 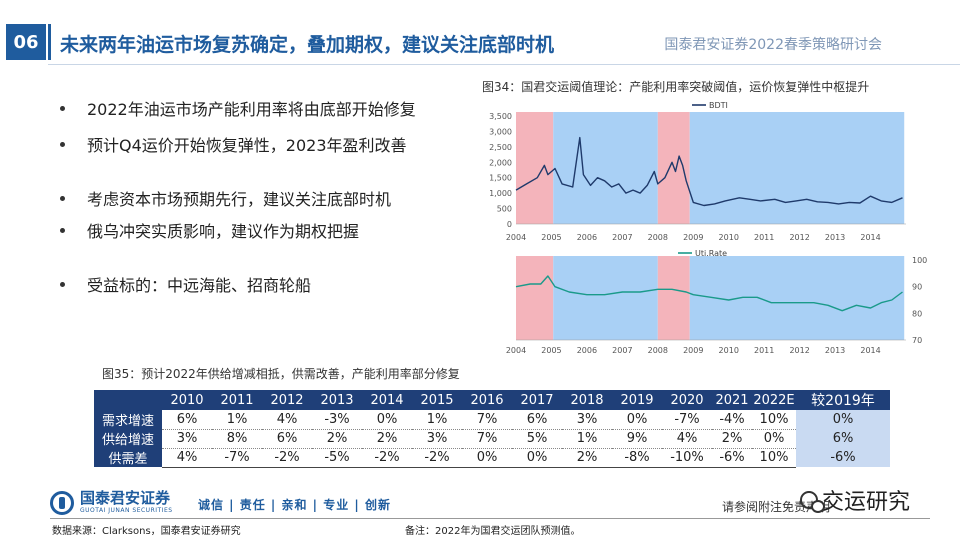 I want to click on y-tick-label-0-7: 0, so click(x=509, y=224).